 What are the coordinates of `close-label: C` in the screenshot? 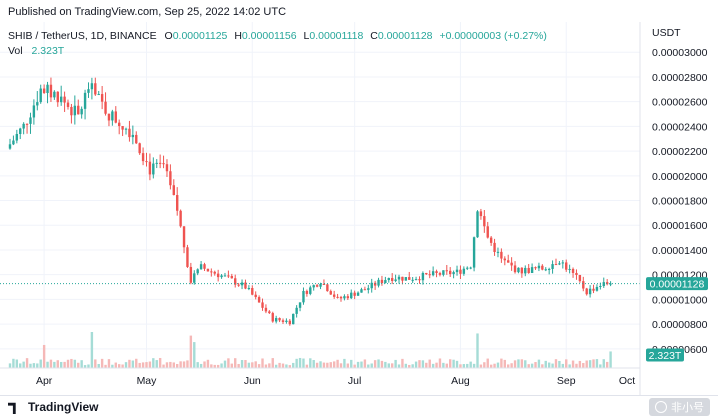 It's located at (374, 36).